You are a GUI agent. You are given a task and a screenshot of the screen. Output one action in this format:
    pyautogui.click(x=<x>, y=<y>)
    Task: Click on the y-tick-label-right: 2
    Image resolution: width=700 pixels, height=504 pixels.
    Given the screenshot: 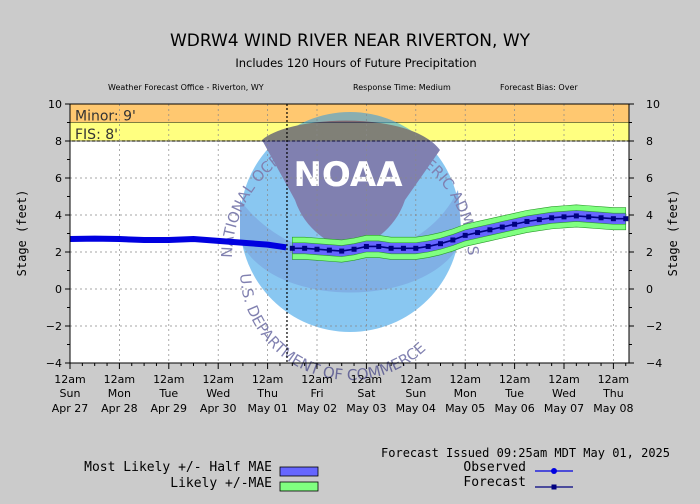 What is the action you would take?
    pyautogui.click(x=649, y=252)
    